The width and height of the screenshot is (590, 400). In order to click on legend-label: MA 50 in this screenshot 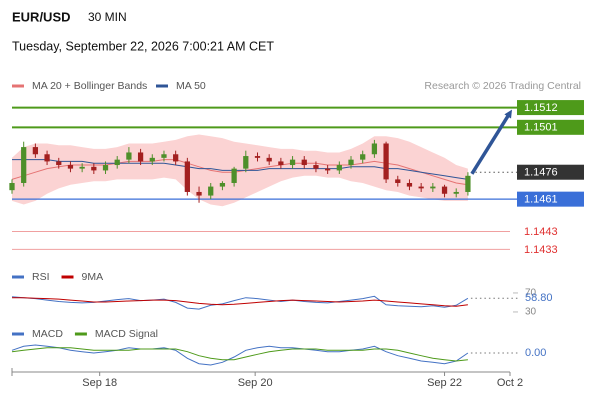, I will do `click(191, 86)`.